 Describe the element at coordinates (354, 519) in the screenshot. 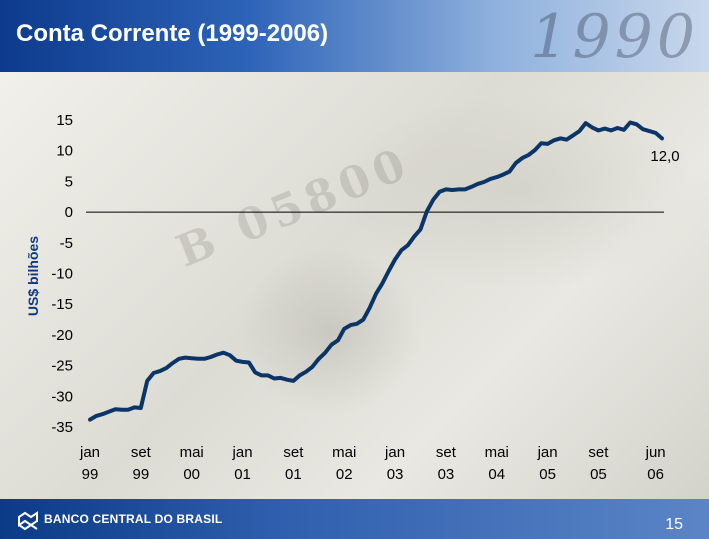

I see `footer-bar` at that location.